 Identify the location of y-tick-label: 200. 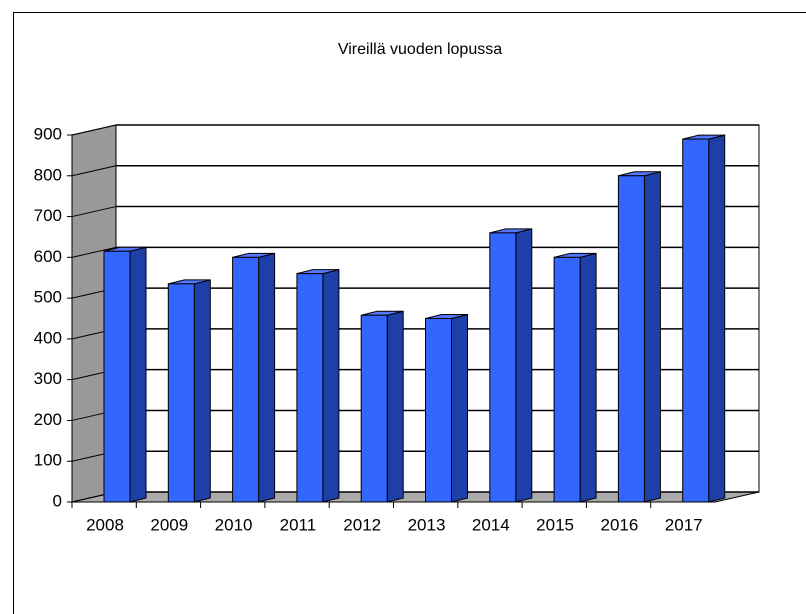
(48, 419).